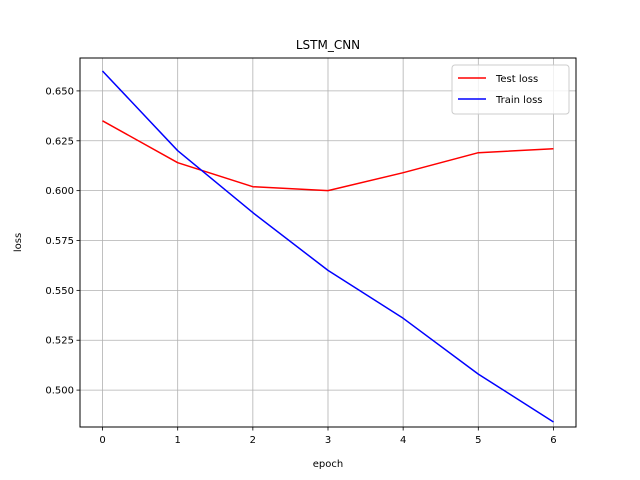 Image resolution: width=640 pixels, height=480 pixels. What do you see at coordinates (59, 291) in the screenshot?
I see `y-tick-label: 0.550` at bounding box center [59, 291].